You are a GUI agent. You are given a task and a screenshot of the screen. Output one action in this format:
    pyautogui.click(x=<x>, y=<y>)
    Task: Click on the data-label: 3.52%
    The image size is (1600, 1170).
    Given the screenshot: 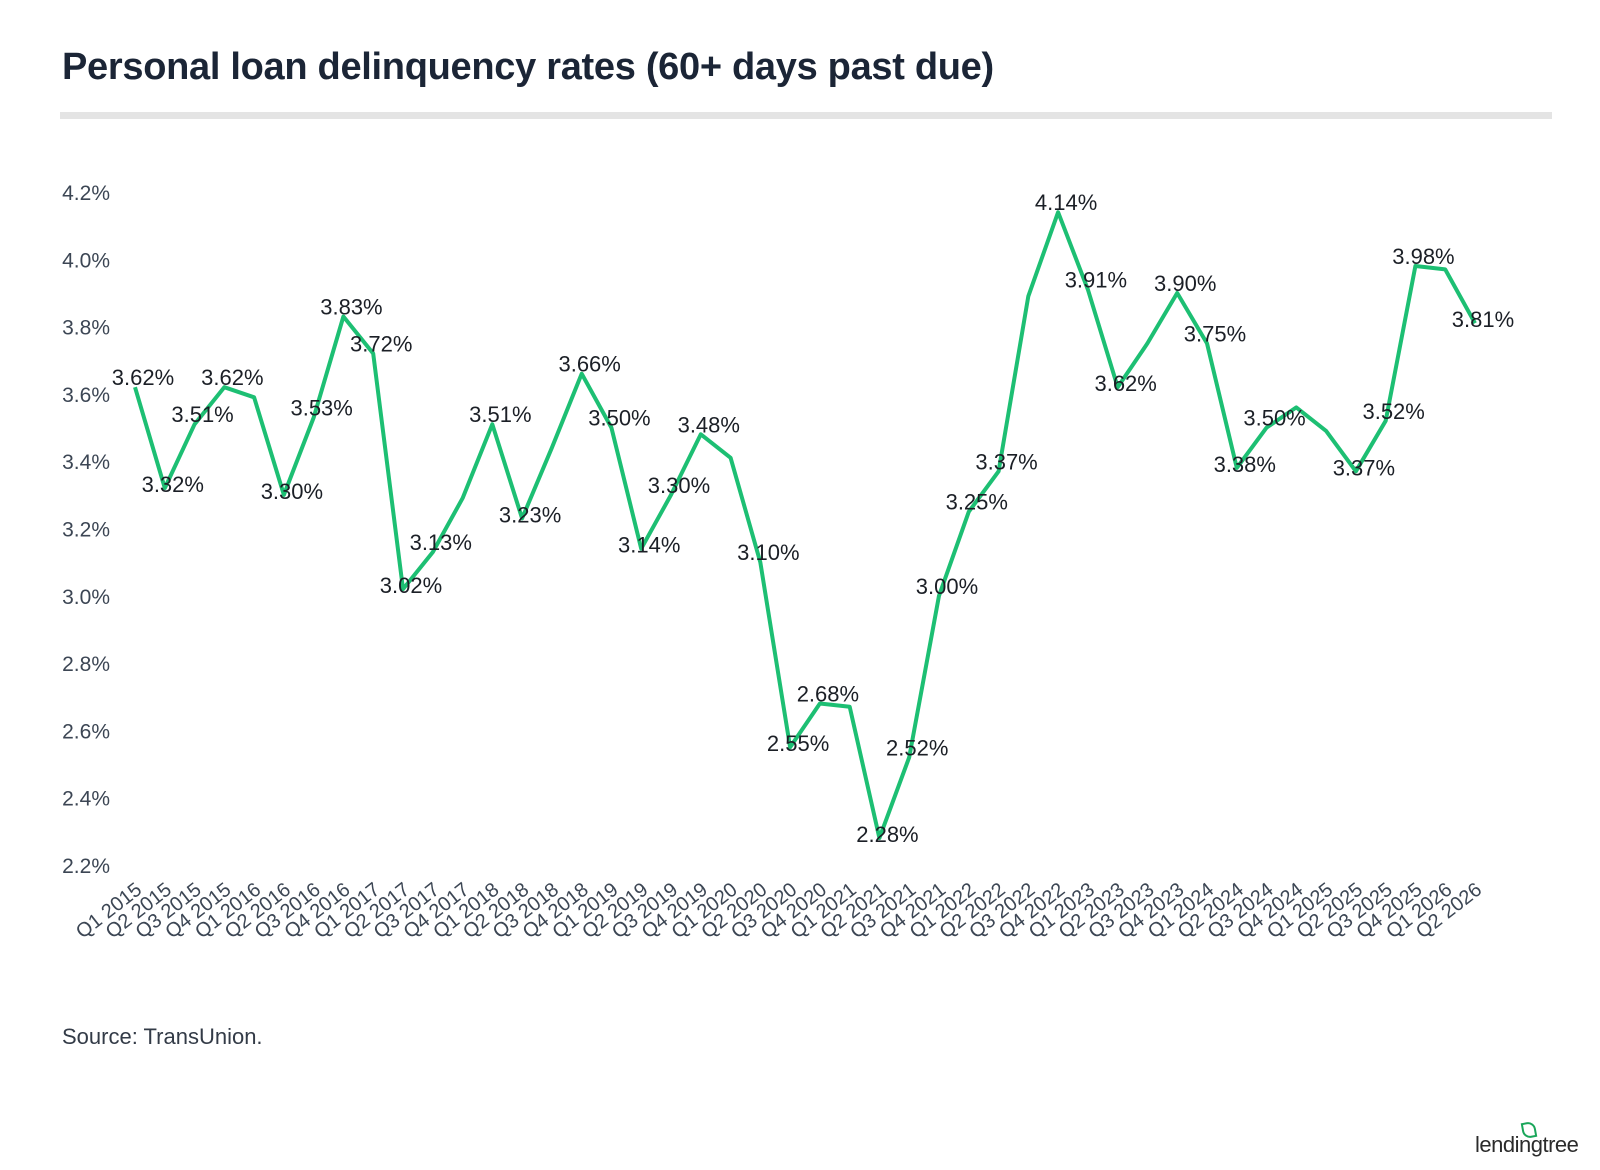 What is the action you would take?
    pyautogui.click(x=1393, y=411)
    